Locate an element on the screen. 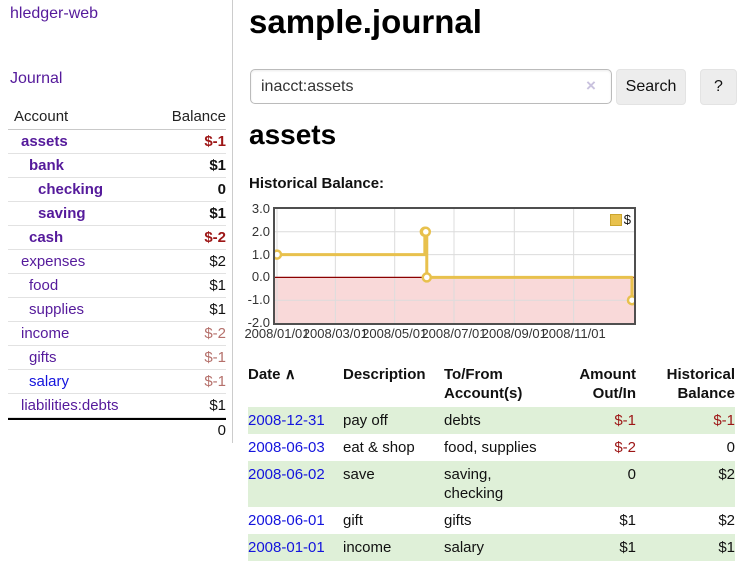 Image resolution: width=742 pixels, height=582 pixels. transaction-date-link: 2008-06-03 is located at coordinates (286, 447).